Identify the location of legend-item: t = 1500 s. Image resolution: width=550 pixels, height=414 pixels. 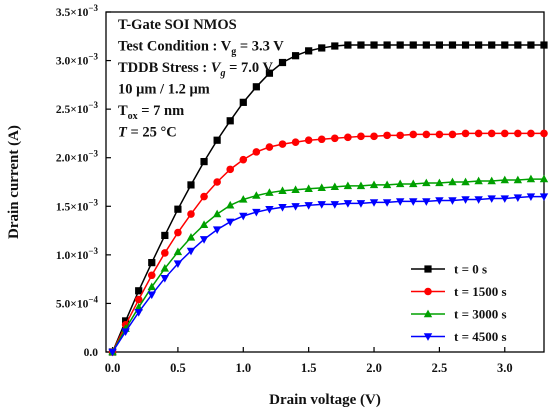
(459, 291).